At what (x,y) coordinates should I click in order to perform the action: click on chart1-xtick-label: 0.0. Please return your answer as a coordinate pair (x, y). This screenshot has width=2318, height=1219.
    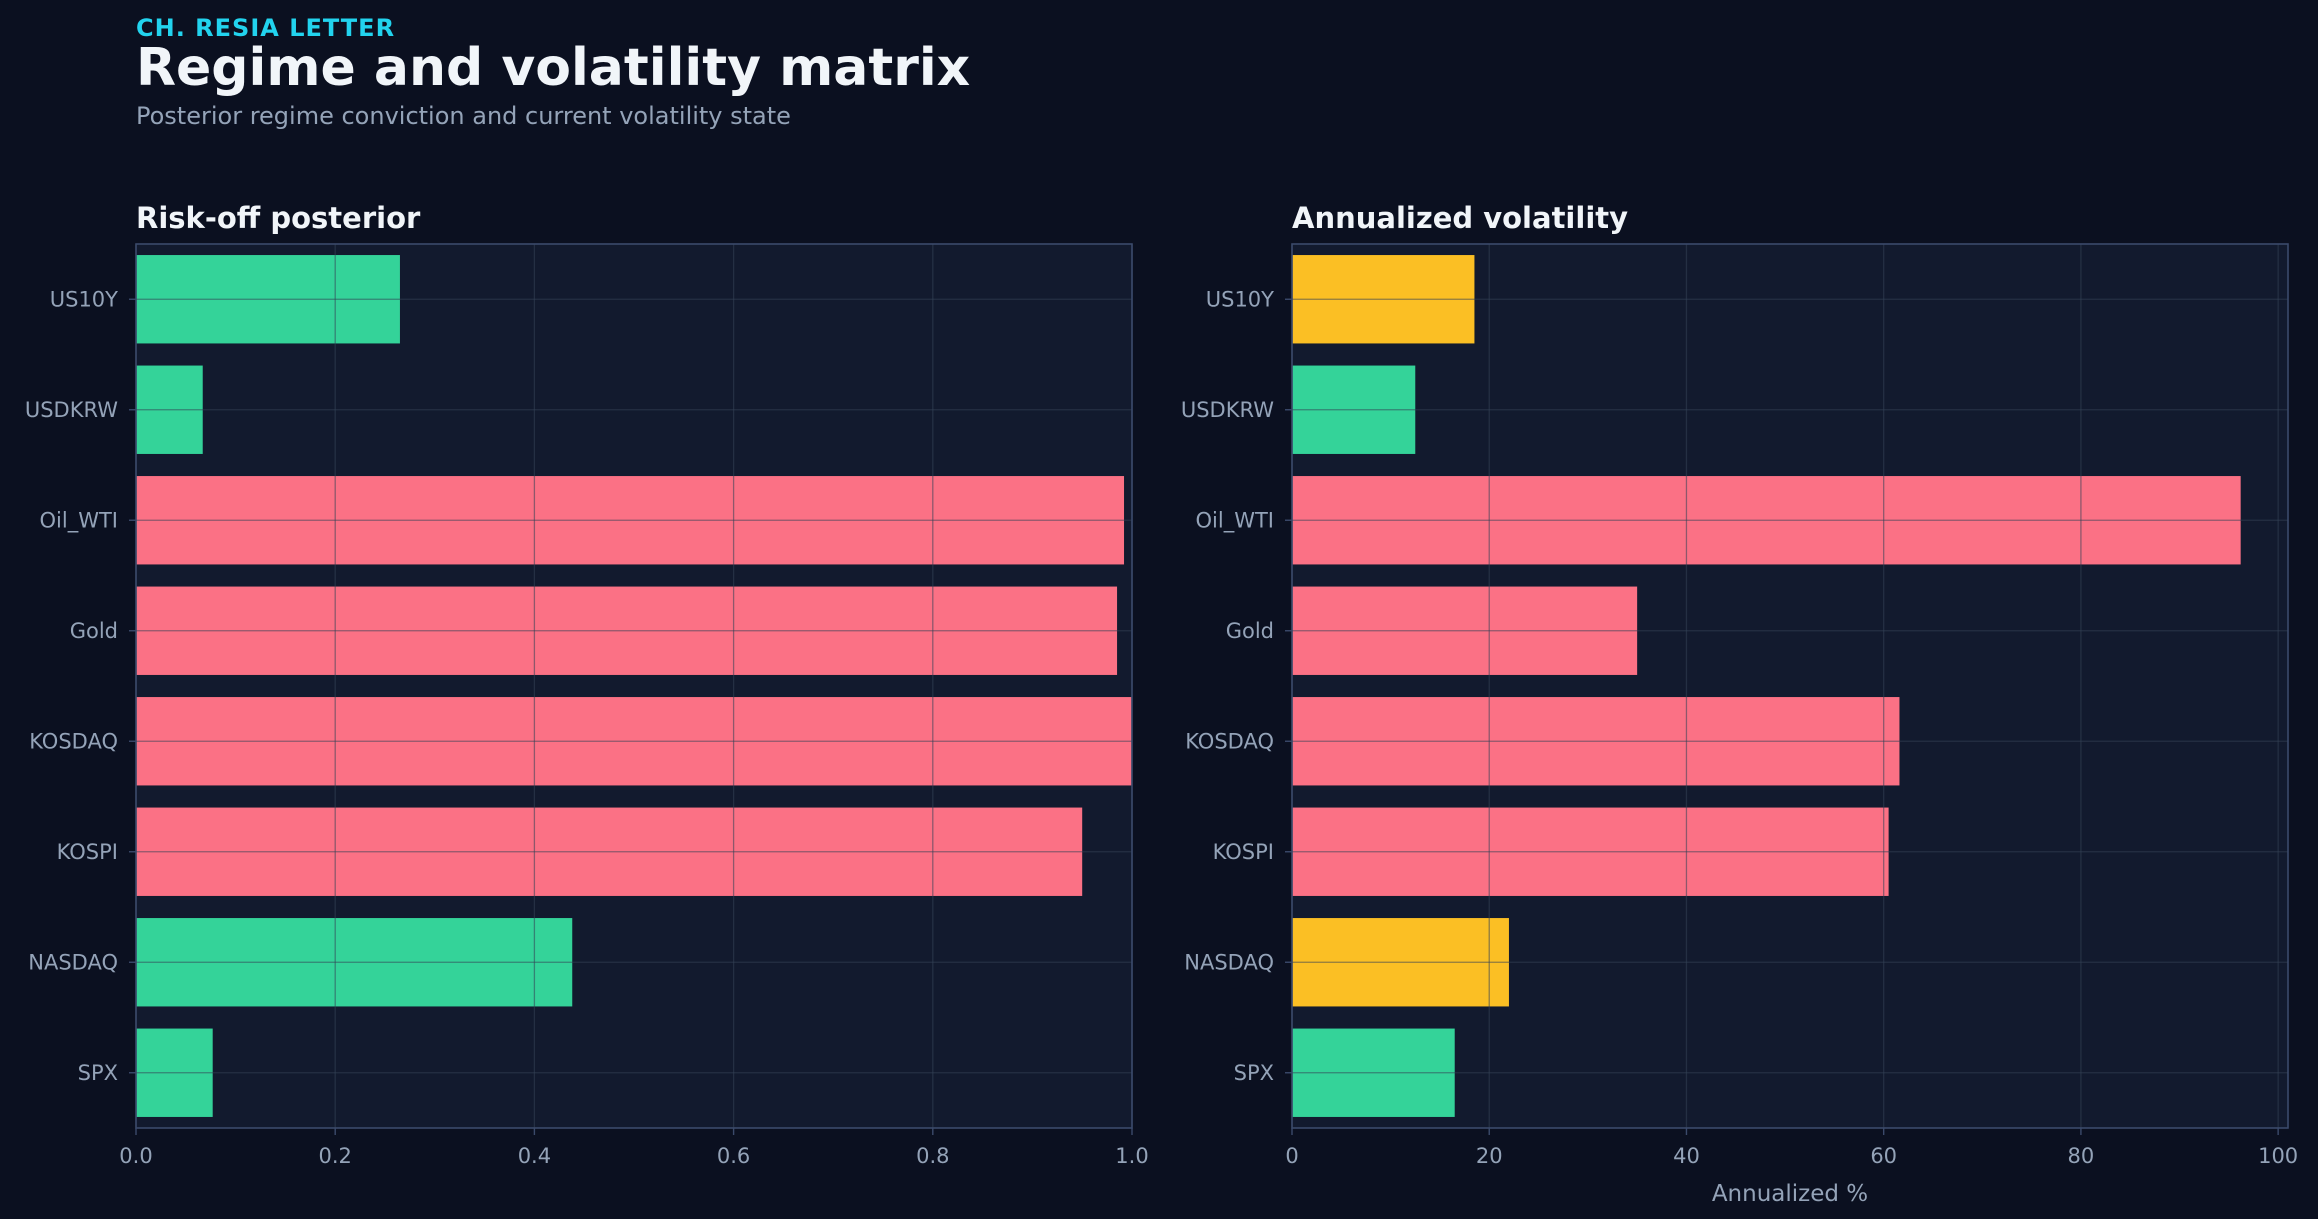
    Looking at the image, I should click on (135, 1156).